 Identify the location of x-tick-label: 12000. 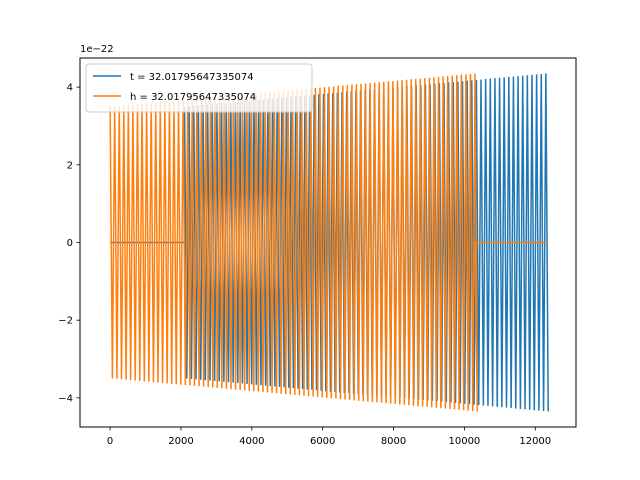
(535, 441).